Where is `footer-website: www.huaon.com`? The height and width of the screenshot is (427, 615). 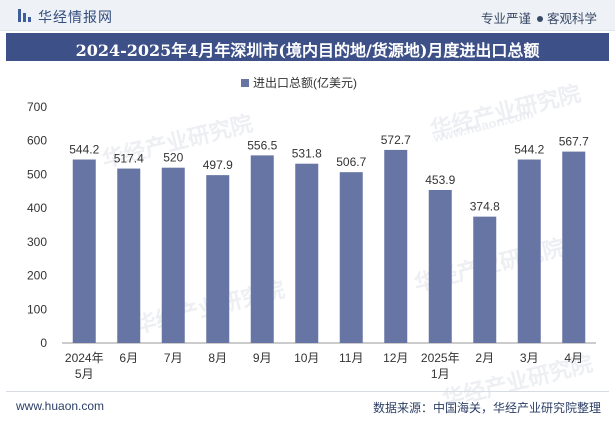
footer-website: www.huaon.com is located at coordinates (60, 406).